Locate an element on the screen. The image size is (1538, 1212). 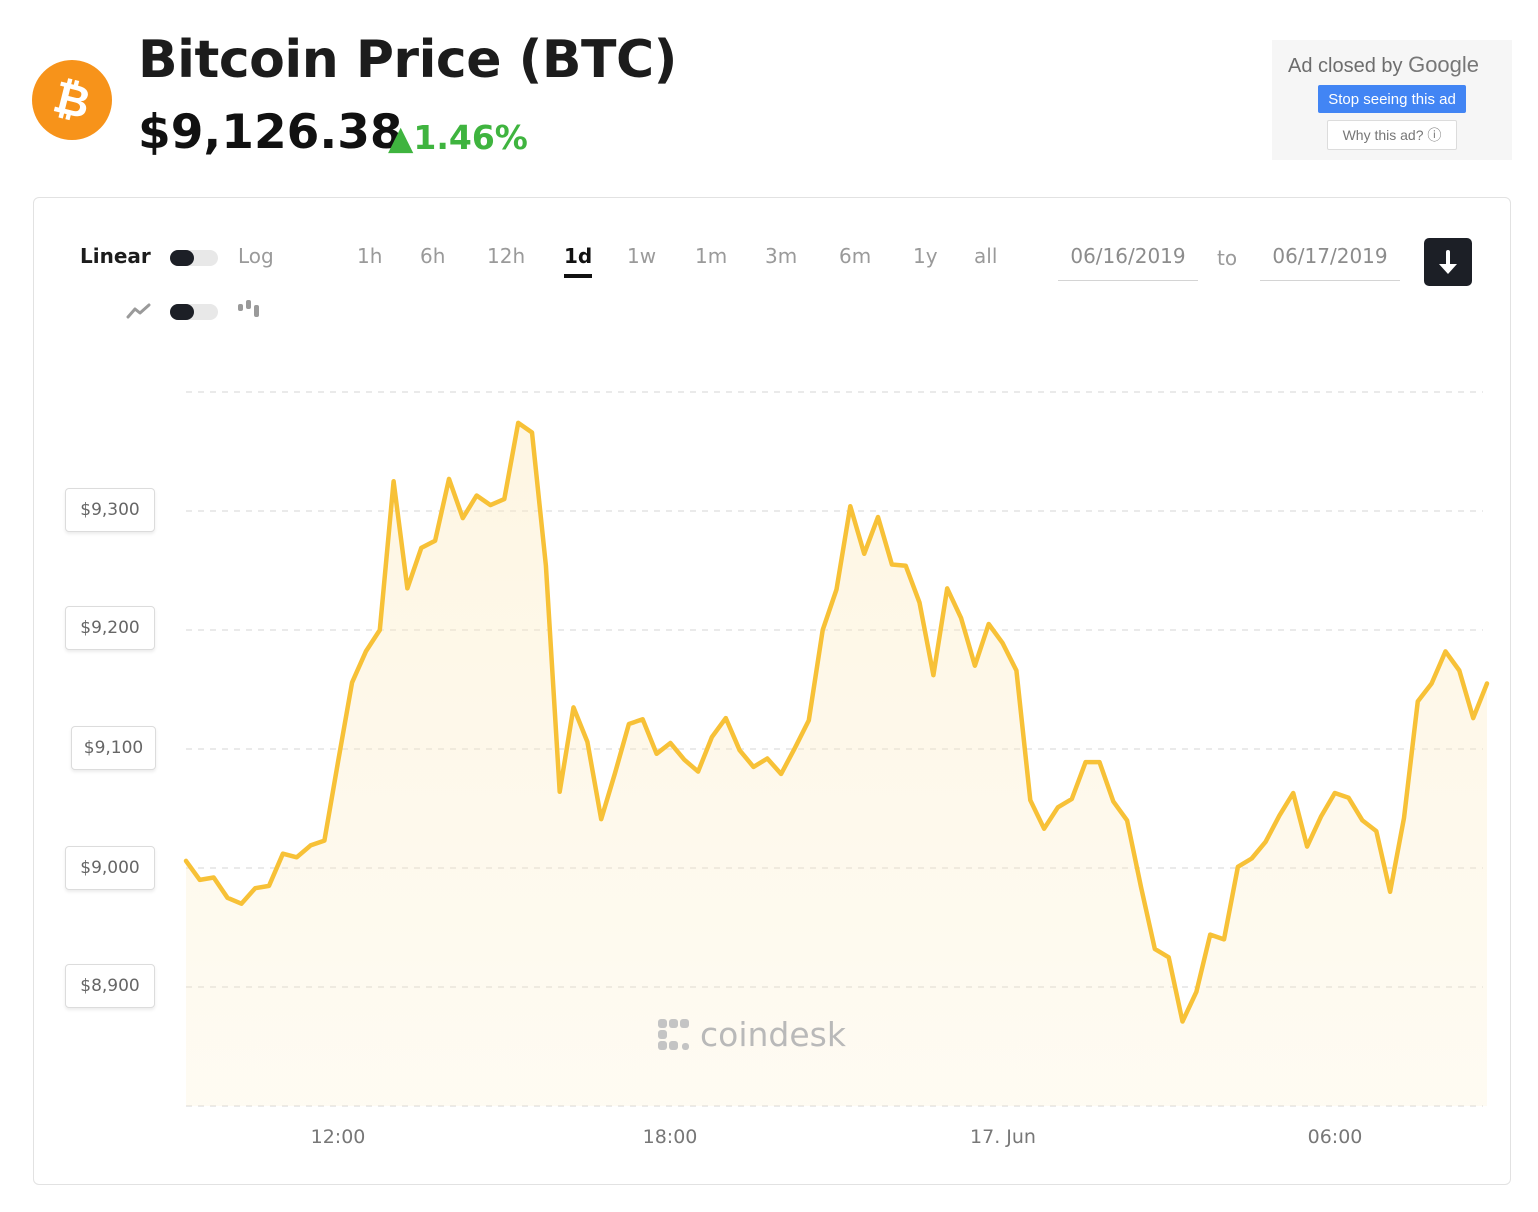
range-3m: 3m is located at coordinates (781, 256).